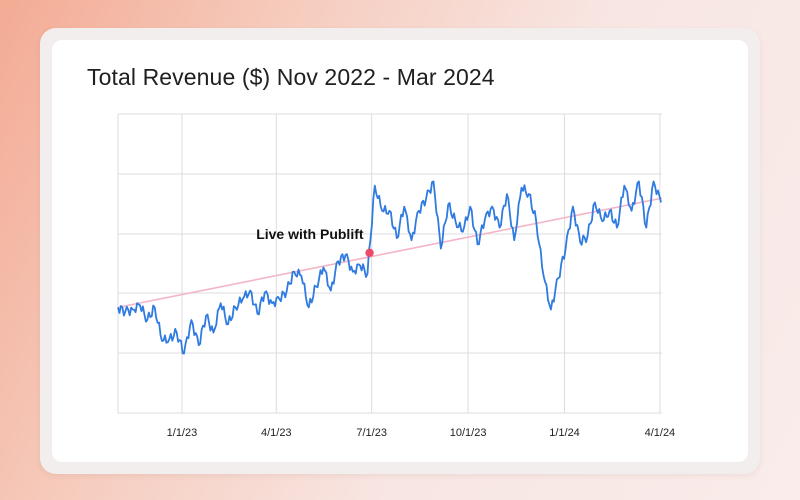 The width and height of the screenshot is (800, 500). What do you see at coordinates (468, 433) in the screenshot?
I see `x-tick-label: 10/1/23` at bounding box center [468, 433].